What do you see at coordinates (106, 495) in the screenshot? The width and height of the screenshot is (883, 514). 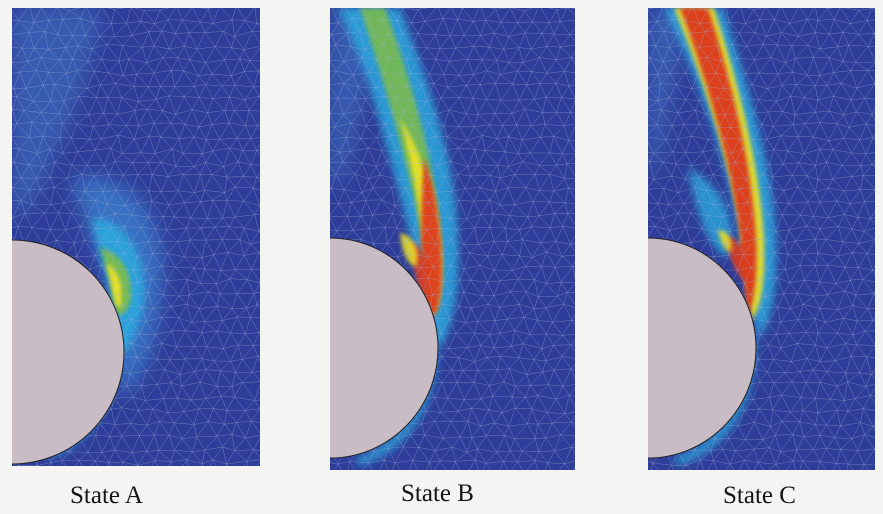 I see `state-a-label: State A` at bounding box center [106, 495].